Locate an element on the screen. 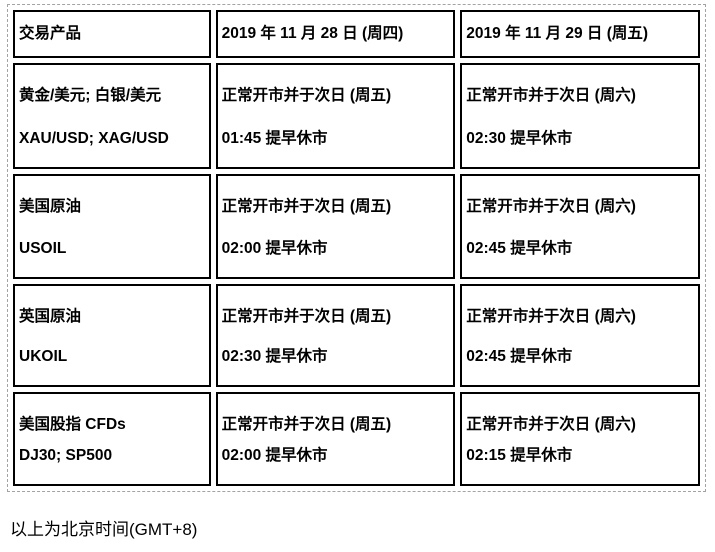 This screenshot has height=552, width=715. product-cell: 黄金/美元; 白银/美元 XAU/USD; XAG/USD is located at coordinates (112, 116).